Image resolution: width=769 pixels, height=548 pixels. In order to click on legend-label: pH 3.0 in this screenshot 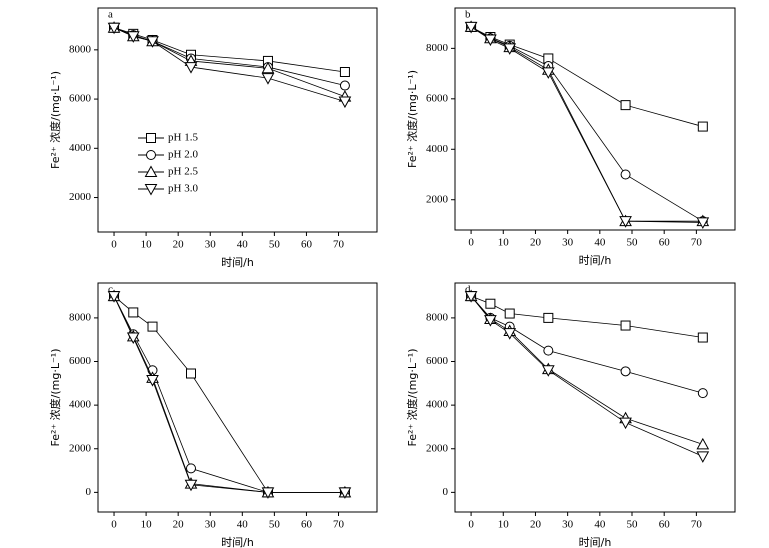, I will do `click(183, 189)`.